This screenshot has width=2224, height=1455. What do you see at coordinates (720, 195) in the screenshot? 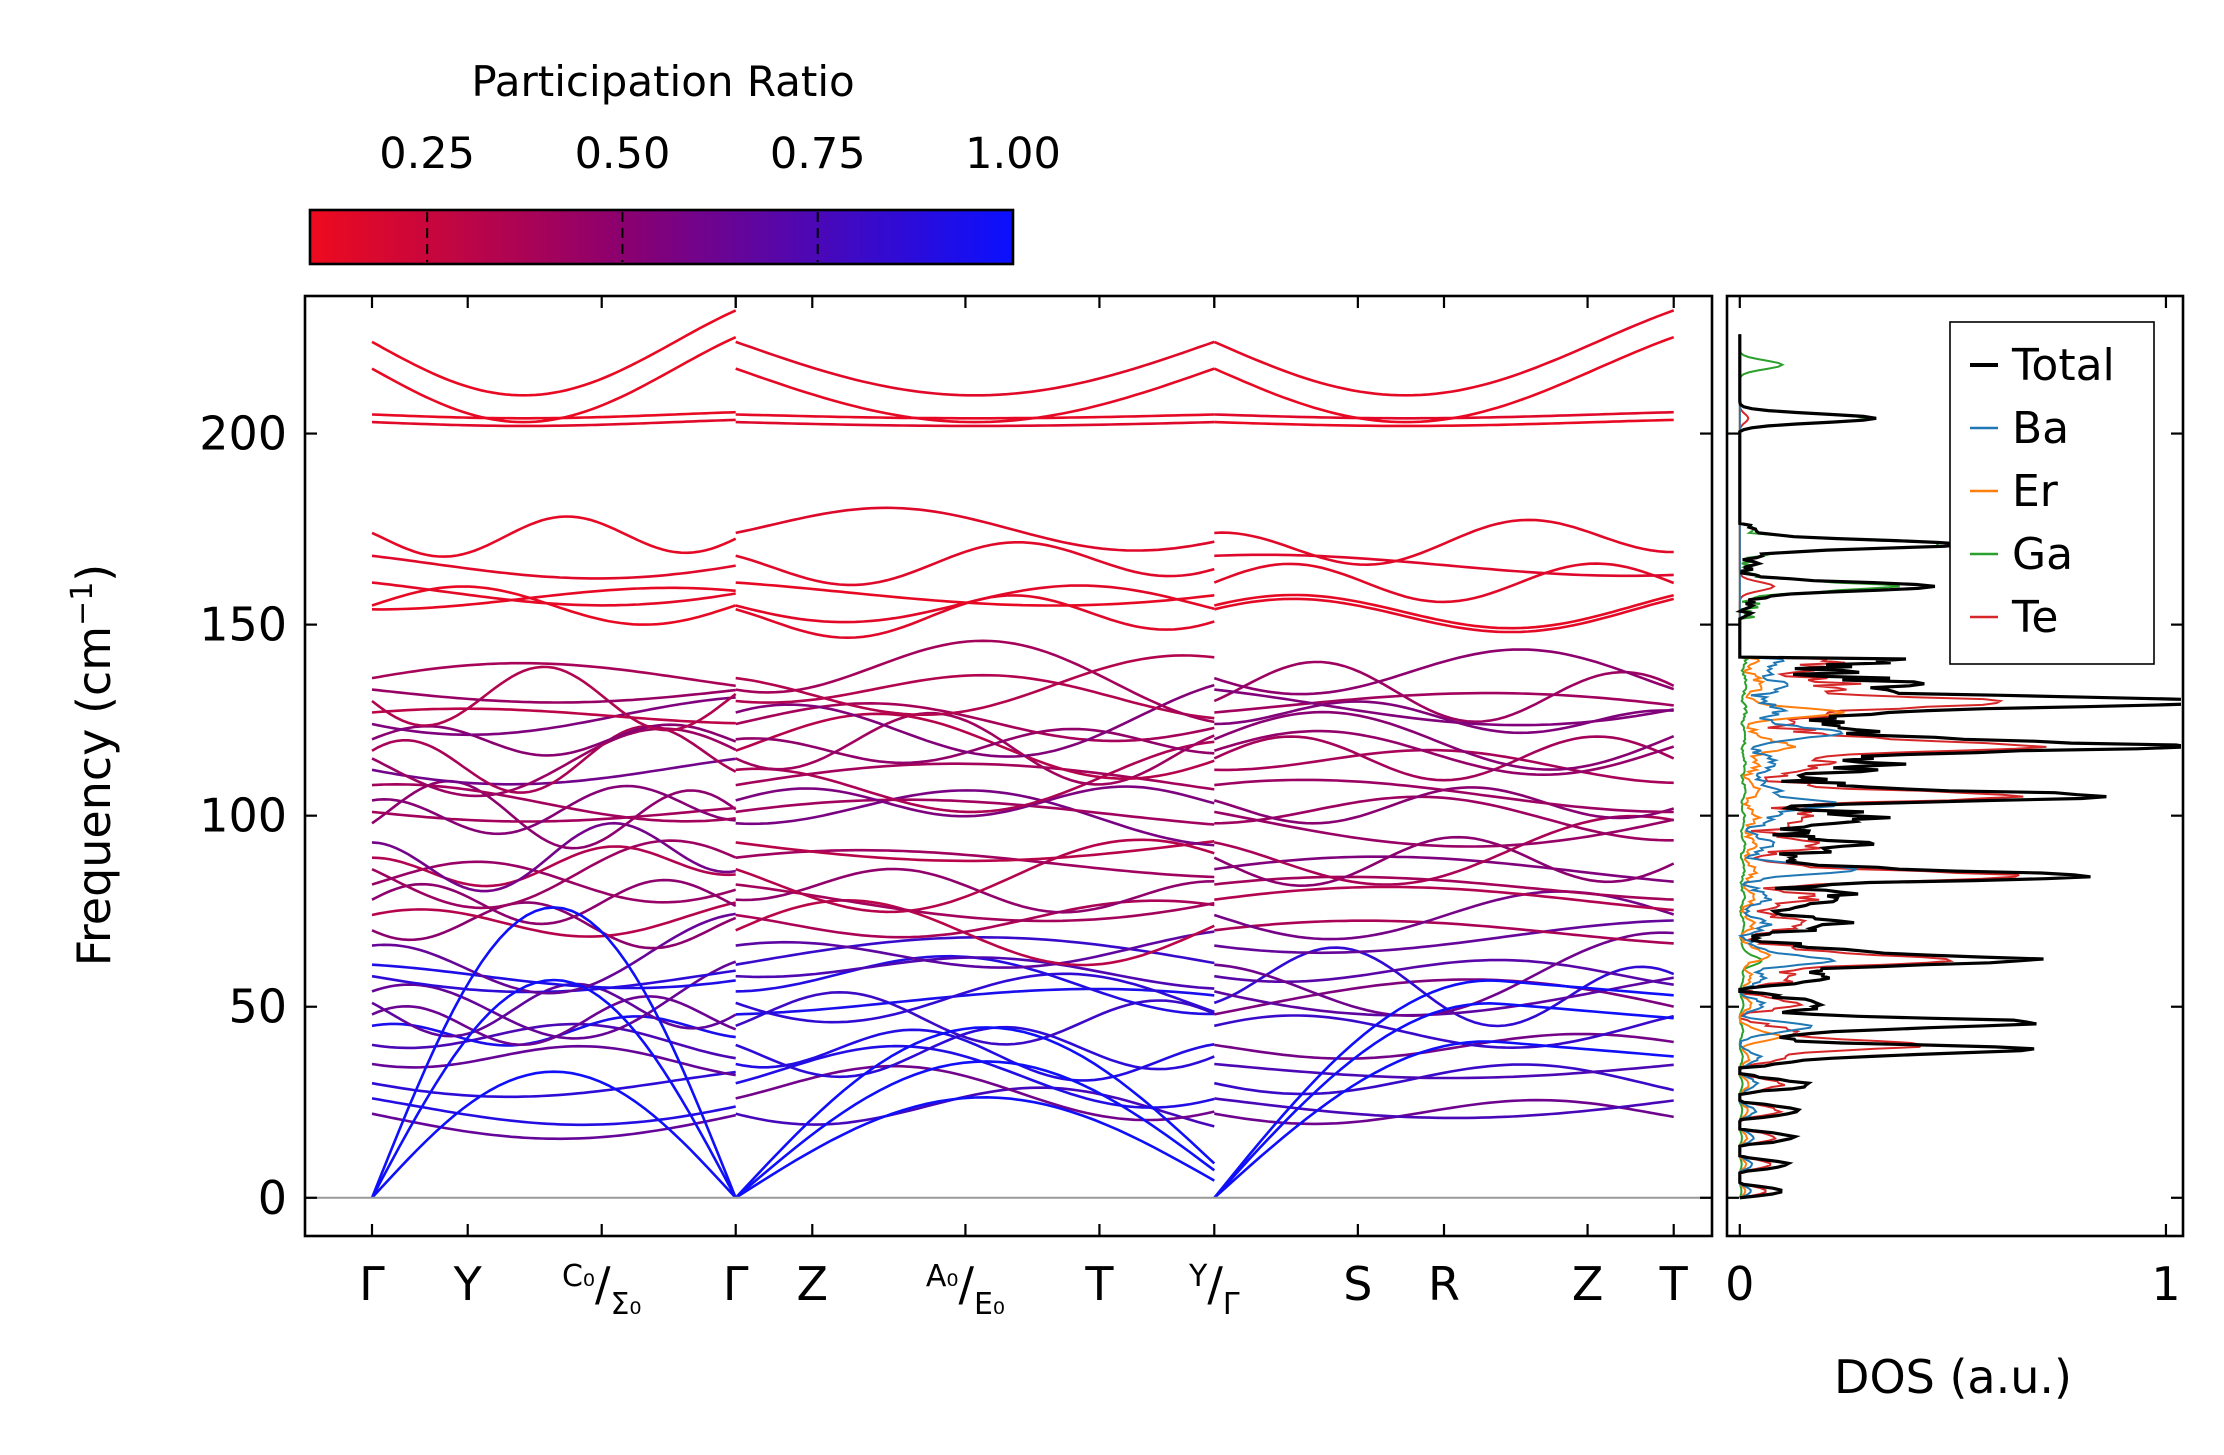
I see `colorbar-ticks: 0.25 0.50 0.75 1.00` at bounding box center [720, 195].